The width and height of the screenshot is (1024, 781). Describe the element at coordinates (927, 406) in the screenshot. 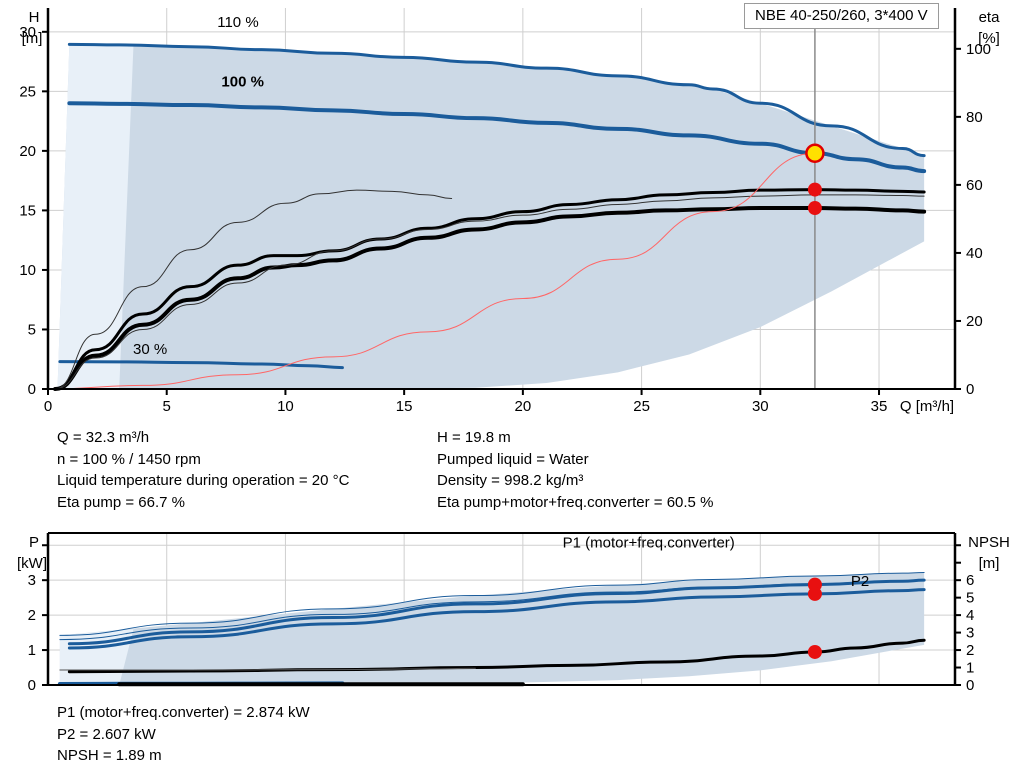

I see `x-axis-title: Q [m³/h]` at that location.